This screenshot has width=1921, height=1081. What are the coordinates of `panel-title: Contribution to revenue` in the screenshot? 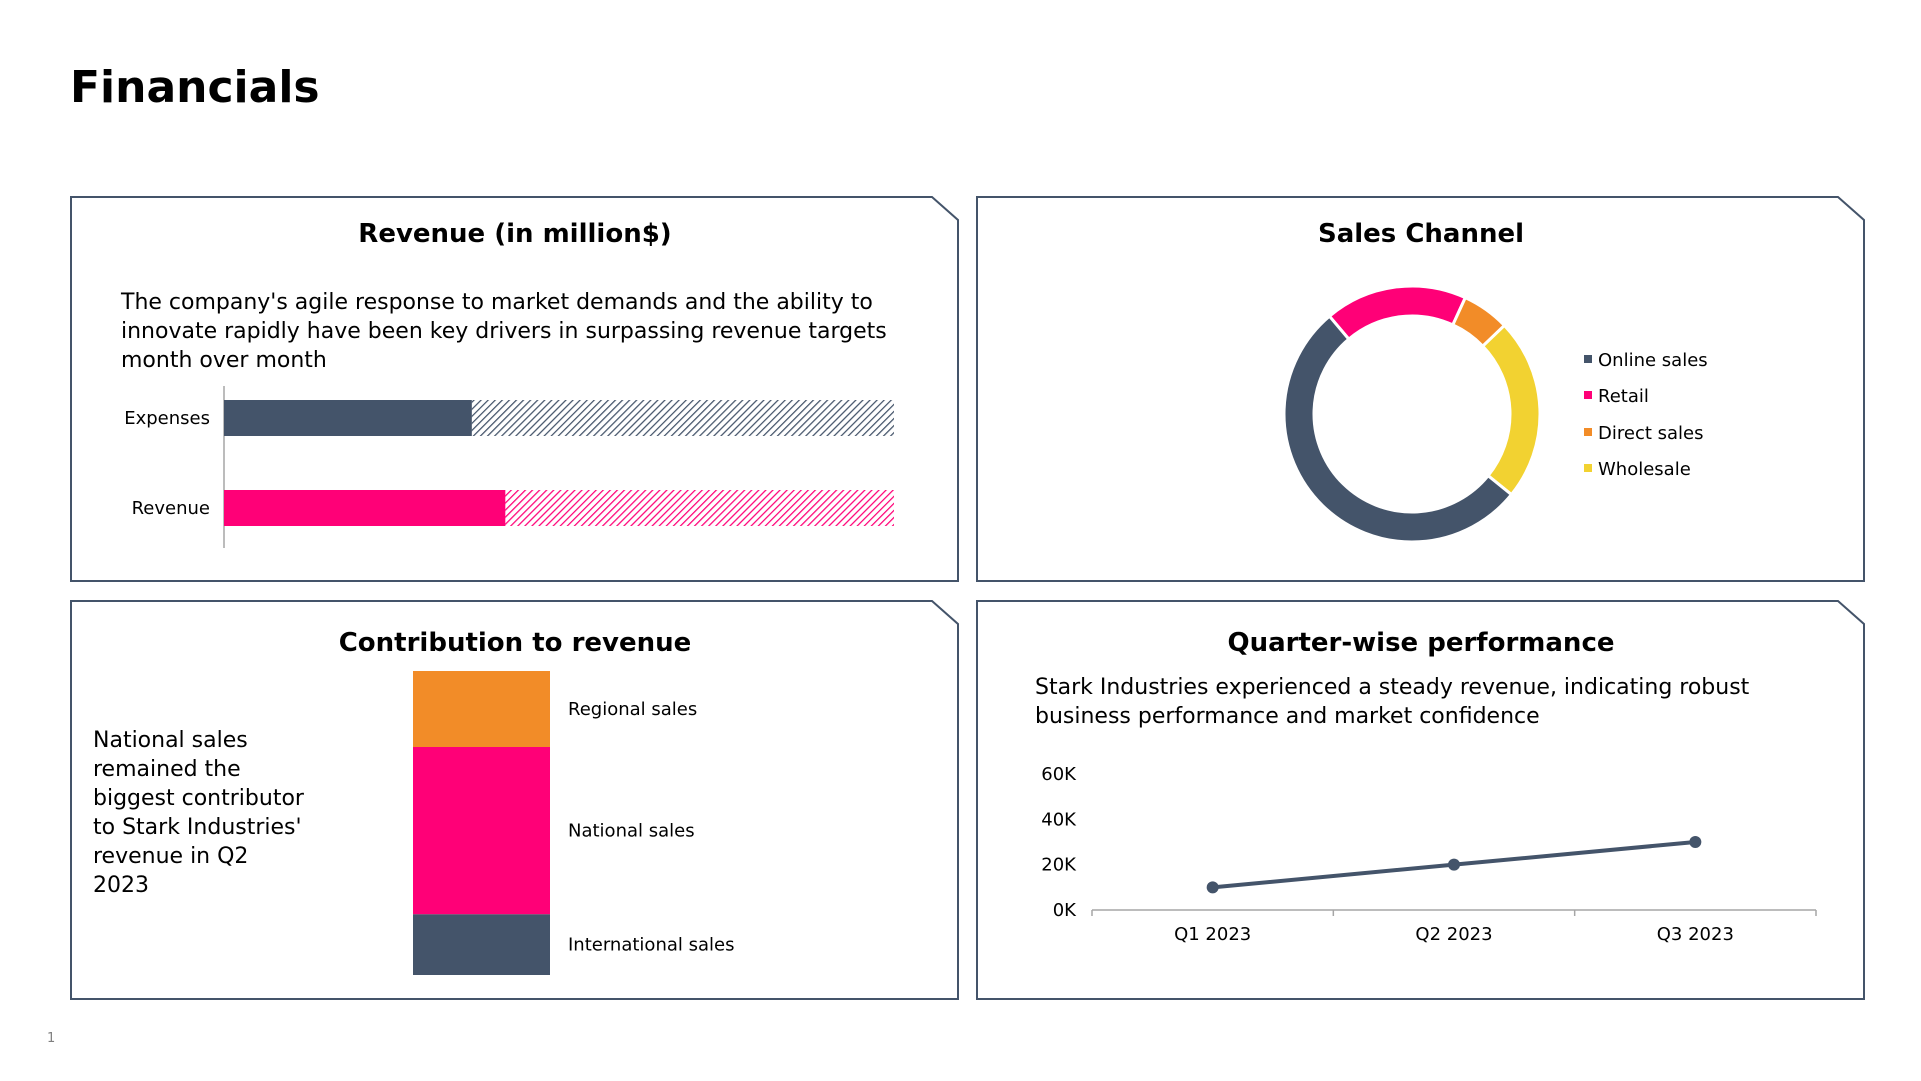 It's located at (515, 643).